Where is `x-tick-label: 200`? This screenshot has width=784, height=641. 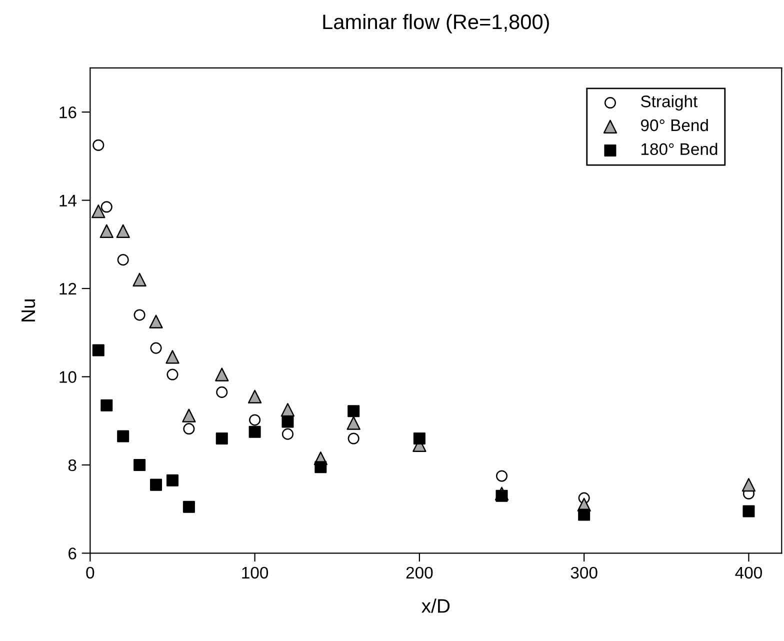
x-tick-label: 200 is located at coordinates (419, 572).